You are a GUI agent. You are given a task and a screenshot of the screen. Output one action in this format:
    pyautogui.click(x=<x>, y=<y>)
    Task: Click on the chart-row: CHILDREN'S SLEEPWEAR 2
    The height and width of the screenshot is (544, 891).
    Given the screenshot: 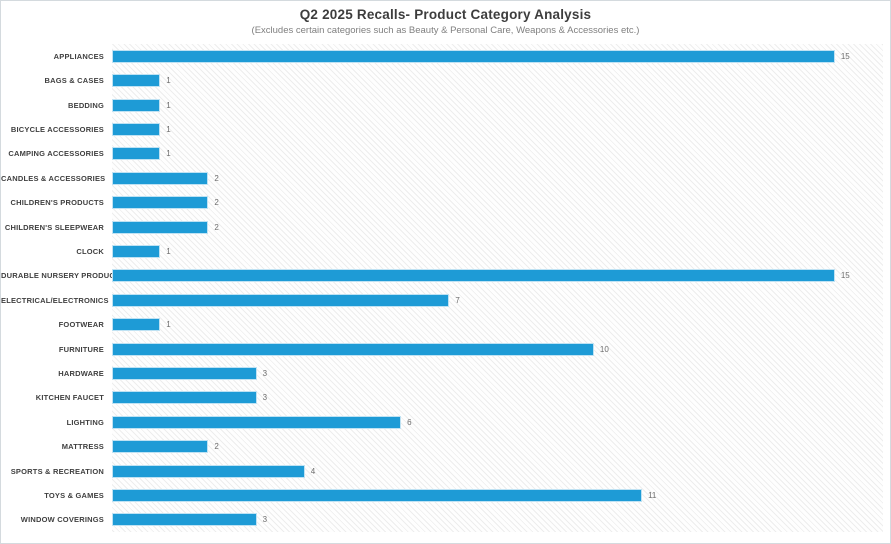 What is the action you would take?
    pyautogui.click(x=442, y=227)
    